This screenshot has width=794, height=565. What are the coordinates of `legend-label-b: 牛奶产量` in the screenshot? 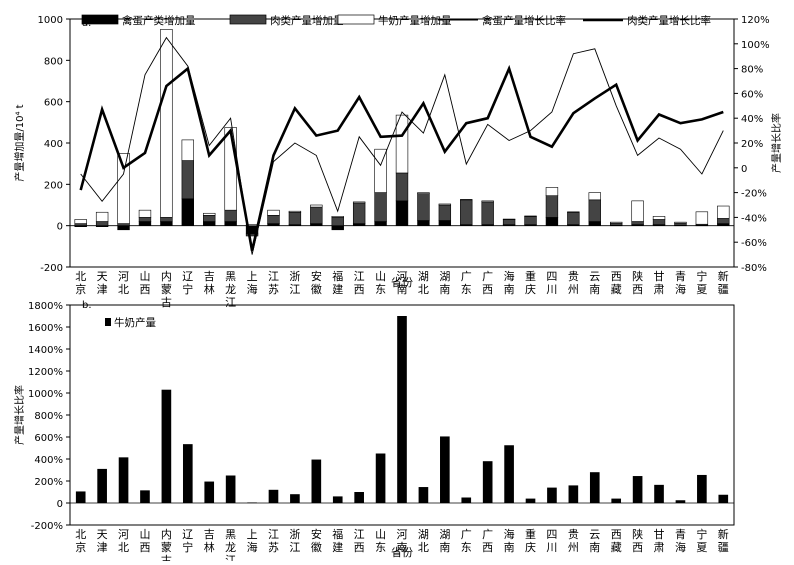 It's located at (135, 322).